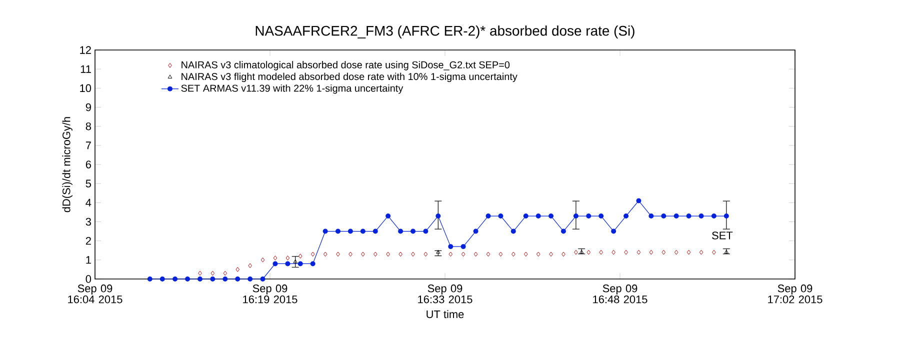 The height and width of the screenshot is (350, 900). Describe the element at coordinates (85, 50) in the screenshot. I see `y-tick-label: 12` at that location.